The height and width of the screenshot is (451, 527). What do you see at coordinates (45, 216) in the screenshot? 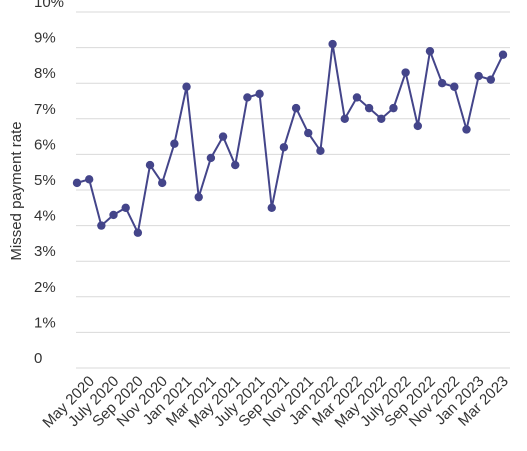
I see `y-tick-label: 4%` at bounding box center [45, 216].